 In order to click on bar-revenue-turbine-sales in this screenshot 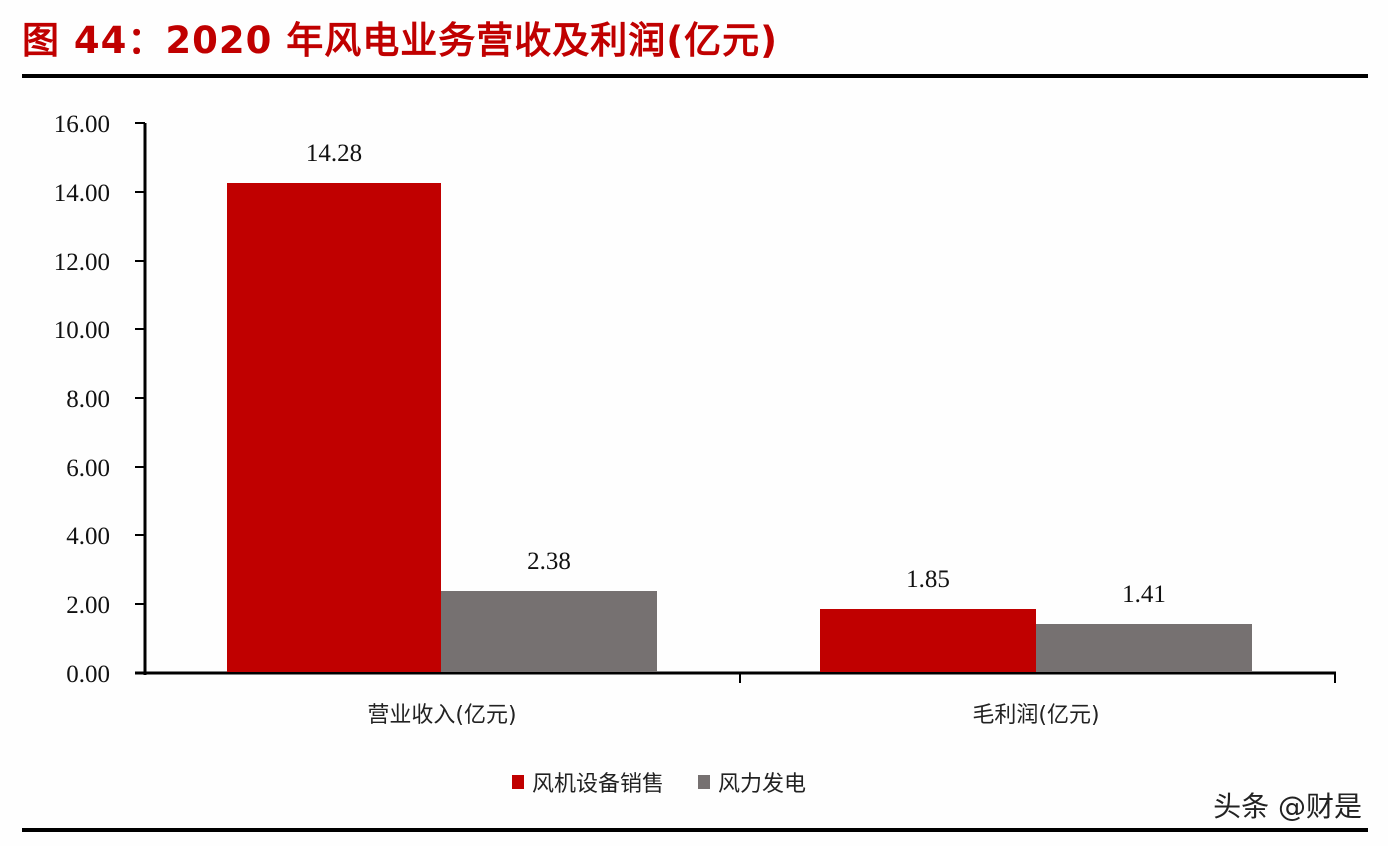, I will do `click(334, 427)`.